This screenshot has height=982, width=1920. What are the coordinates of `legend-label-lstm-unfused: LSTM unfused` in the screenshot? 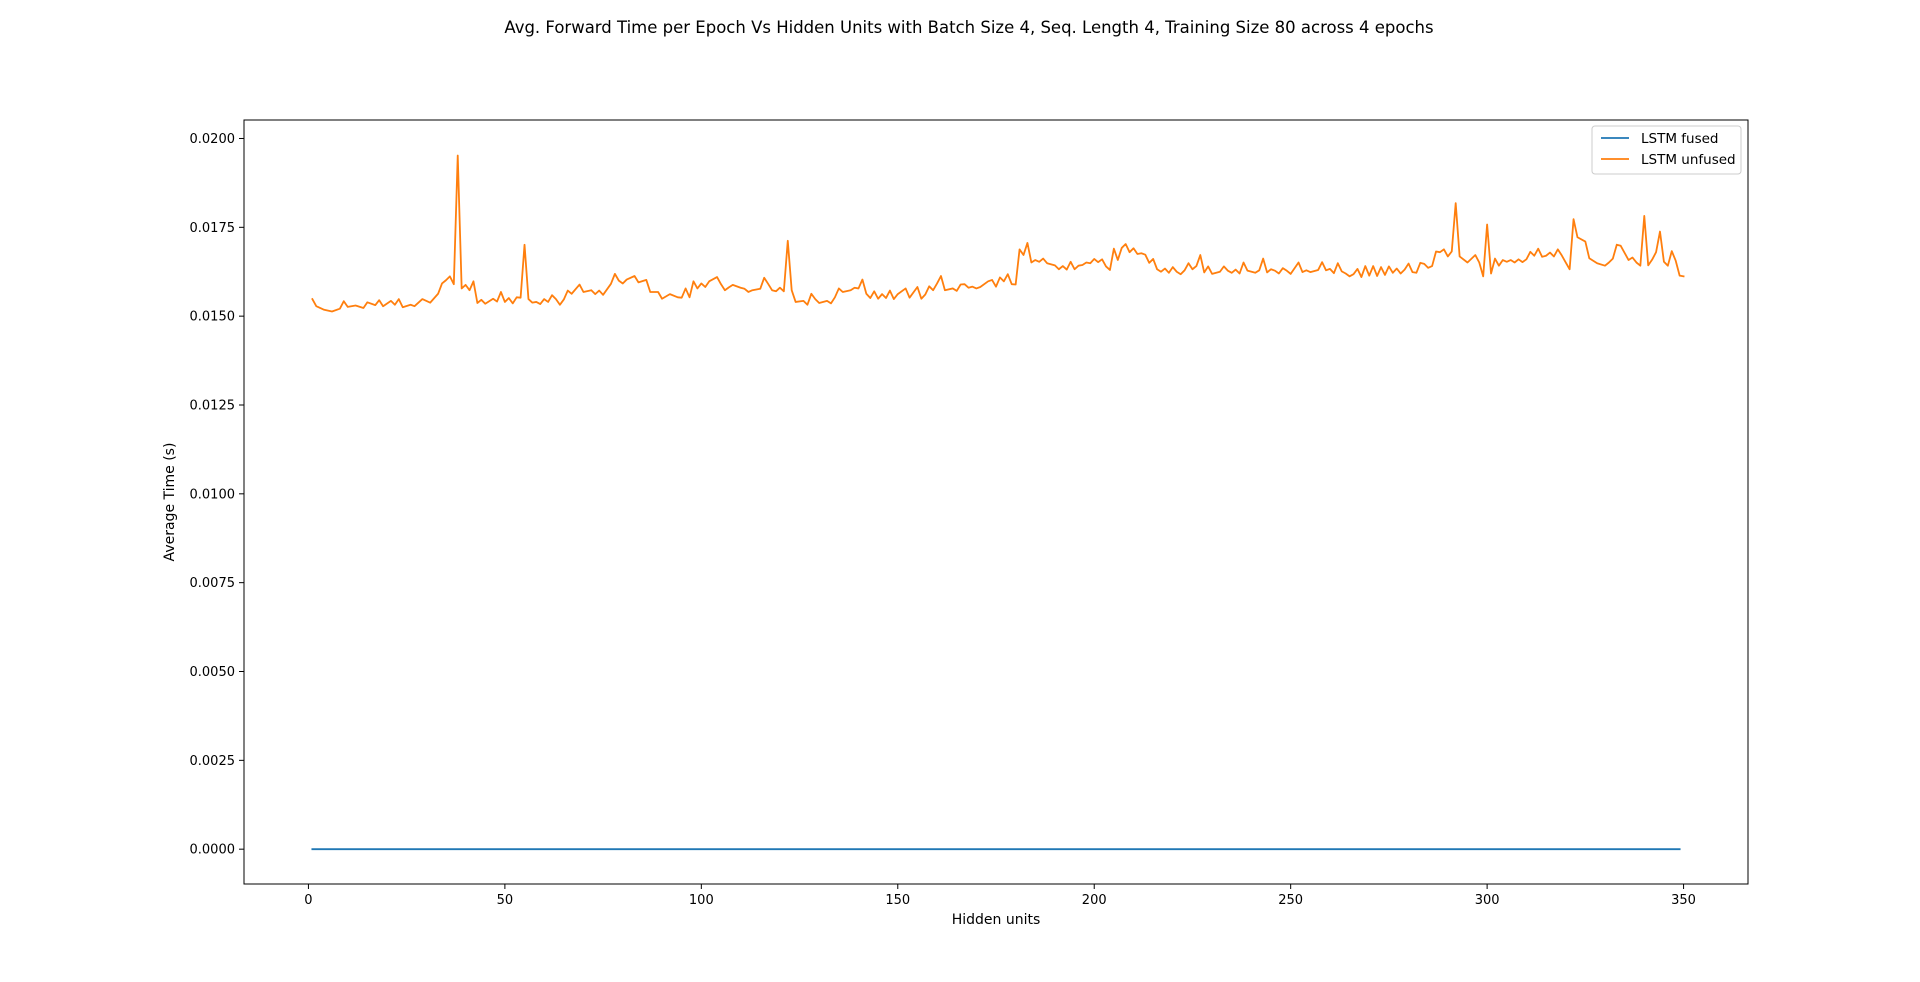 It's located at (1688, 160).